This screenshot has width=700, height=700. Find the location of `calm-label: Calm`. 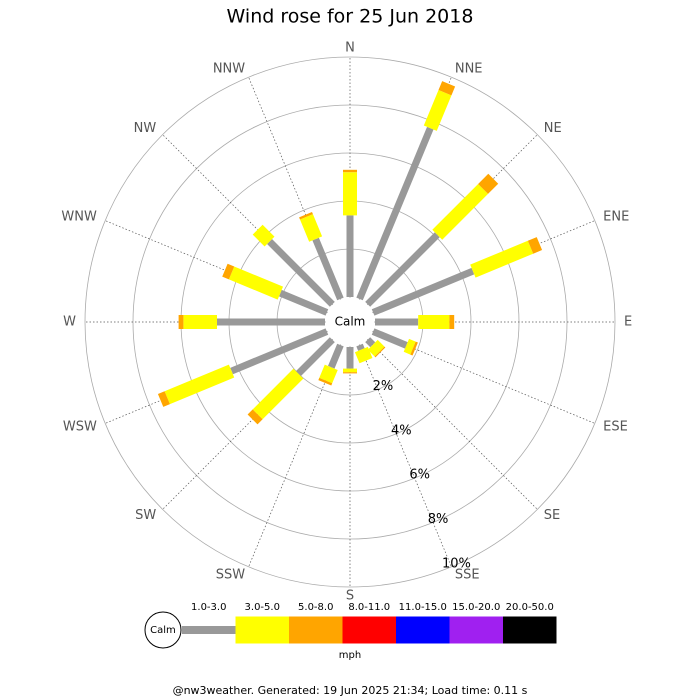

calm-label: Calm is located at coordinates (350, 322).